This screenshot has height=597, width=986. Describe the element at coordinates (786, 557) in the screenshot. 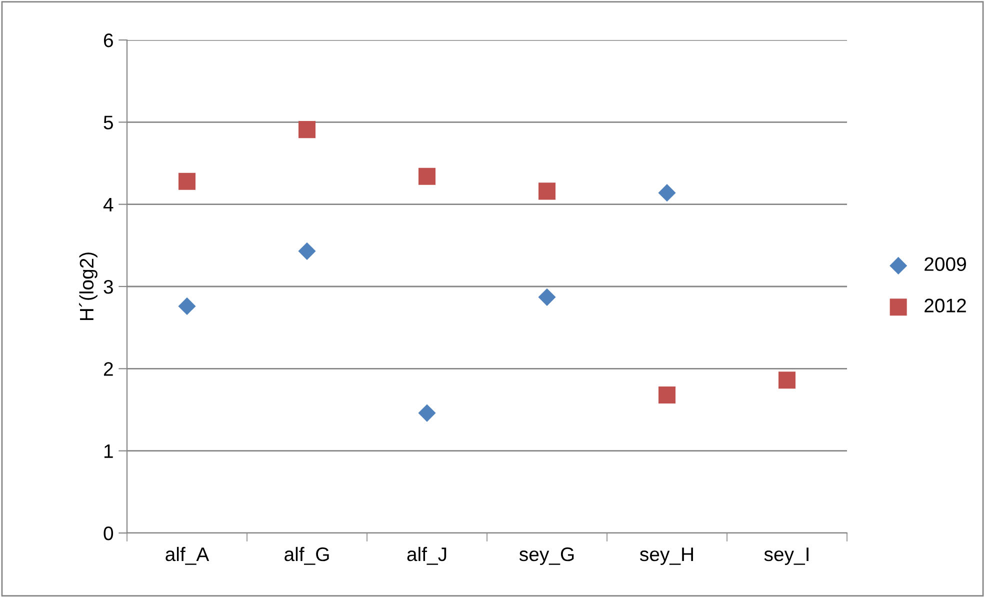

I see `x-tick-label: sey_I` at that location.